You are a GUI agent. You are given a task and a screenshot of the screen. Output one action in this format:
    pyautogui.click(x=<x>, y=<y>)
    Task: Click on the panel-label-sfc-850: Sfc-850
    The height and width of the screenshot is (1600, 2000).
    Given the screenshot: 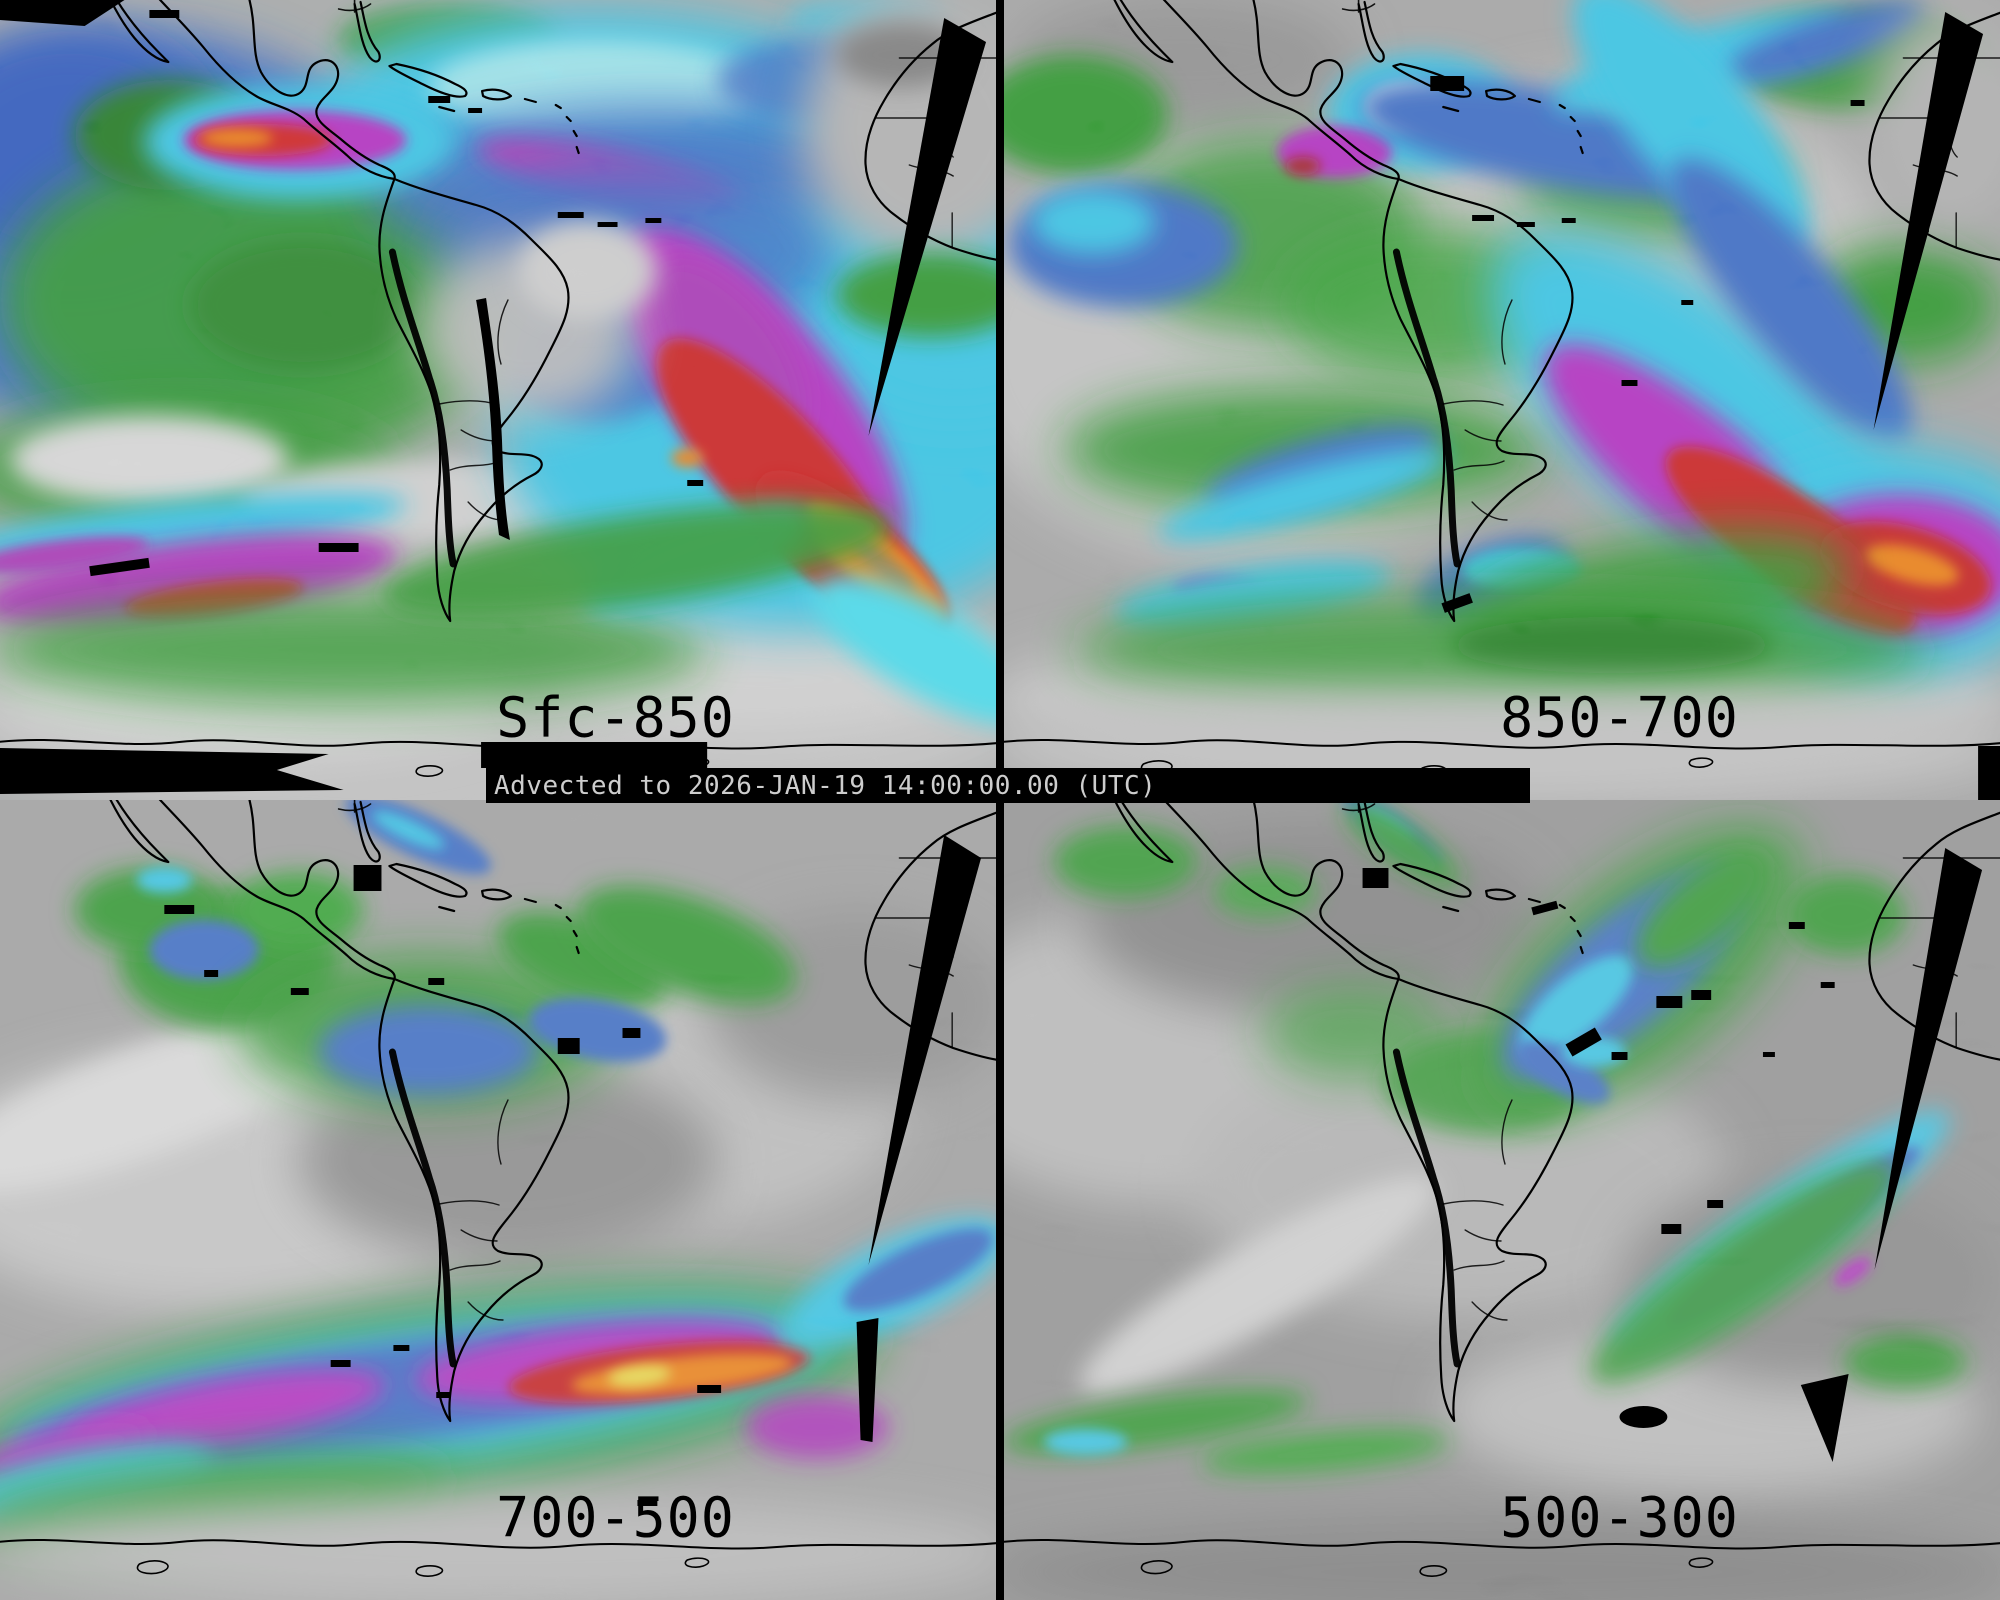 What is the action you would take?
    pyautogui.click(x=615, y=717)
    